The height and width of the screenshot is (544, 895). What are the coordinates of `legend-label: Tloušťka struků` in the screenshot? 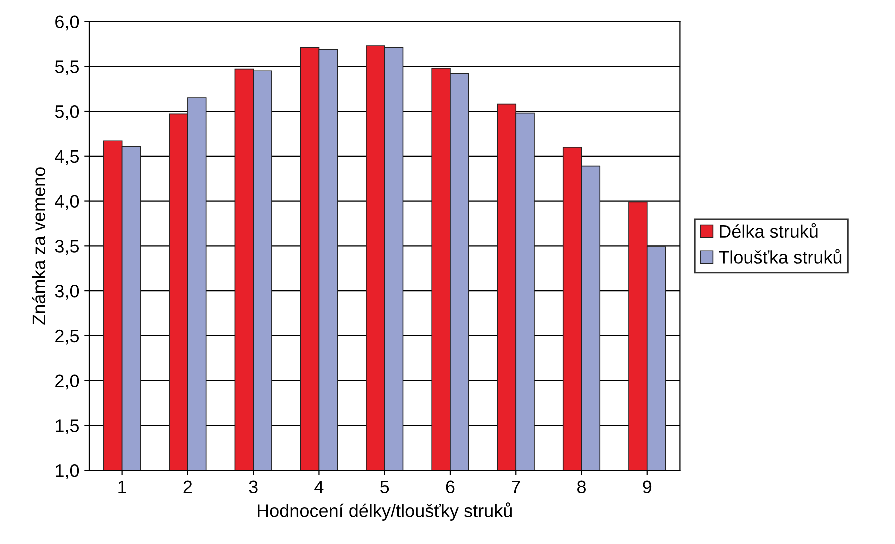 It's located at (780, 256).